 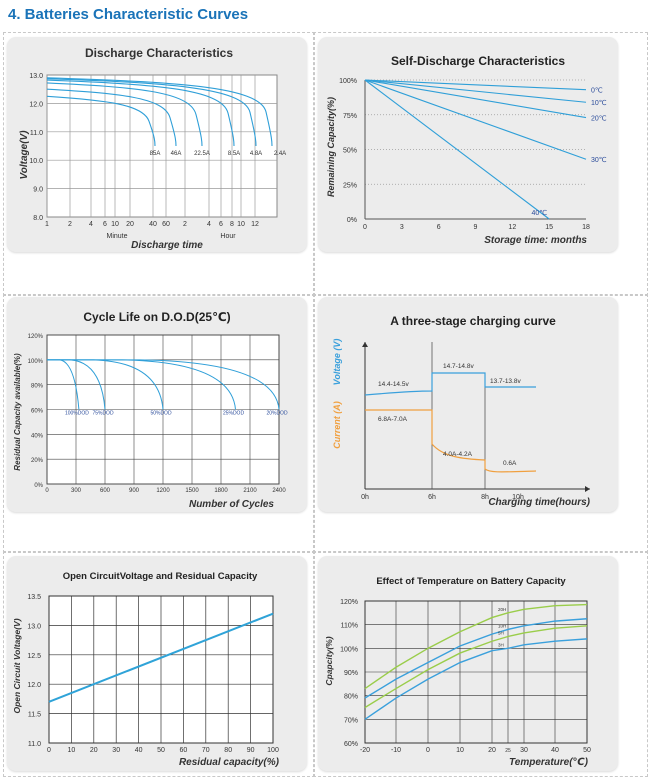 I want to click on selfdischarge-ylabel: Remaining Capacity(%), so click(x=331, y=147).